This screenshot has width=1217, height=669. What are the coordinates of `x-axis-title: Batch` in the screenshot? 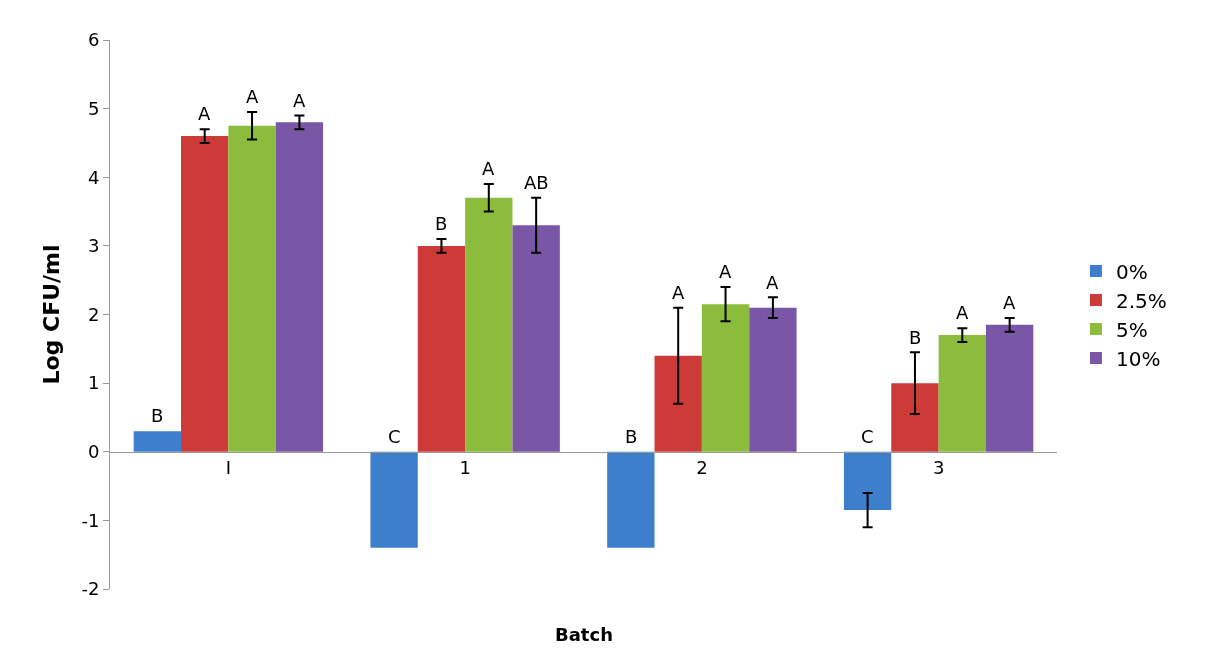 It's located at (584, 634).